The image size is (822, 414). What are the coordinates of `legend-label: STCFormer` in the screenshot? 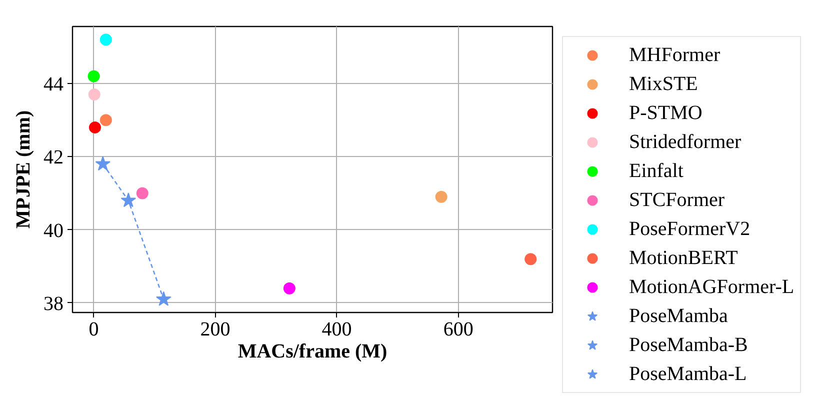 It's located at (677, 200).